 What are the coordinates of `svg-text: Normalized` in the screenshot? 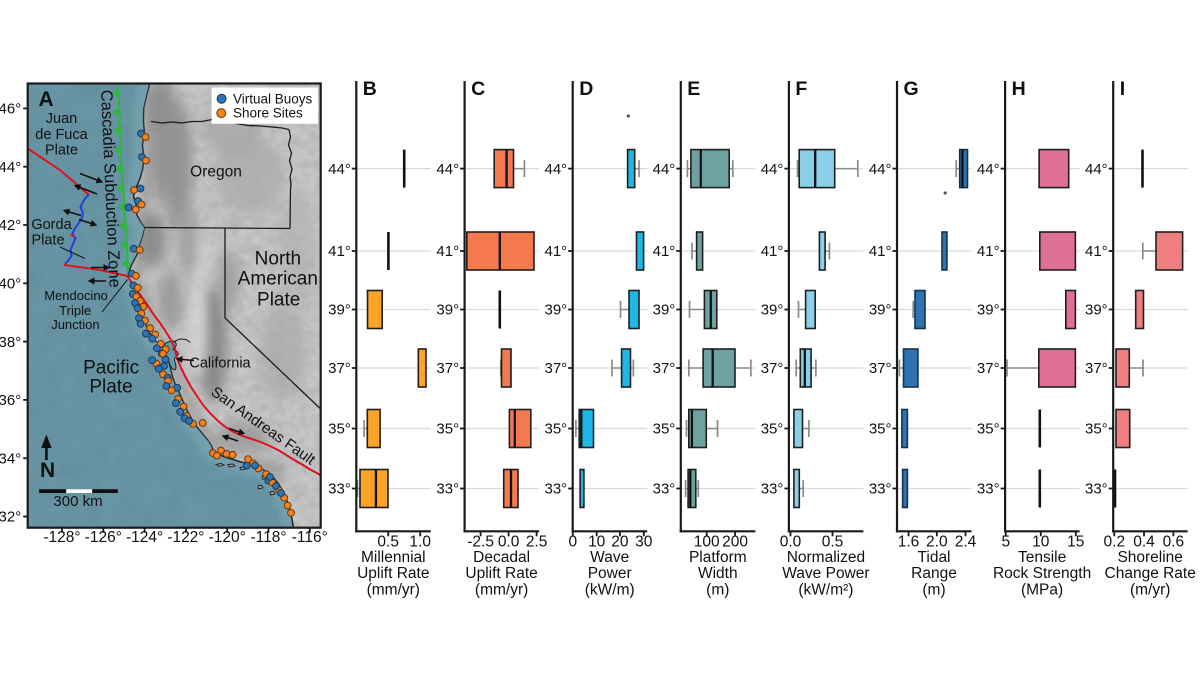 It's located at (826, 557).